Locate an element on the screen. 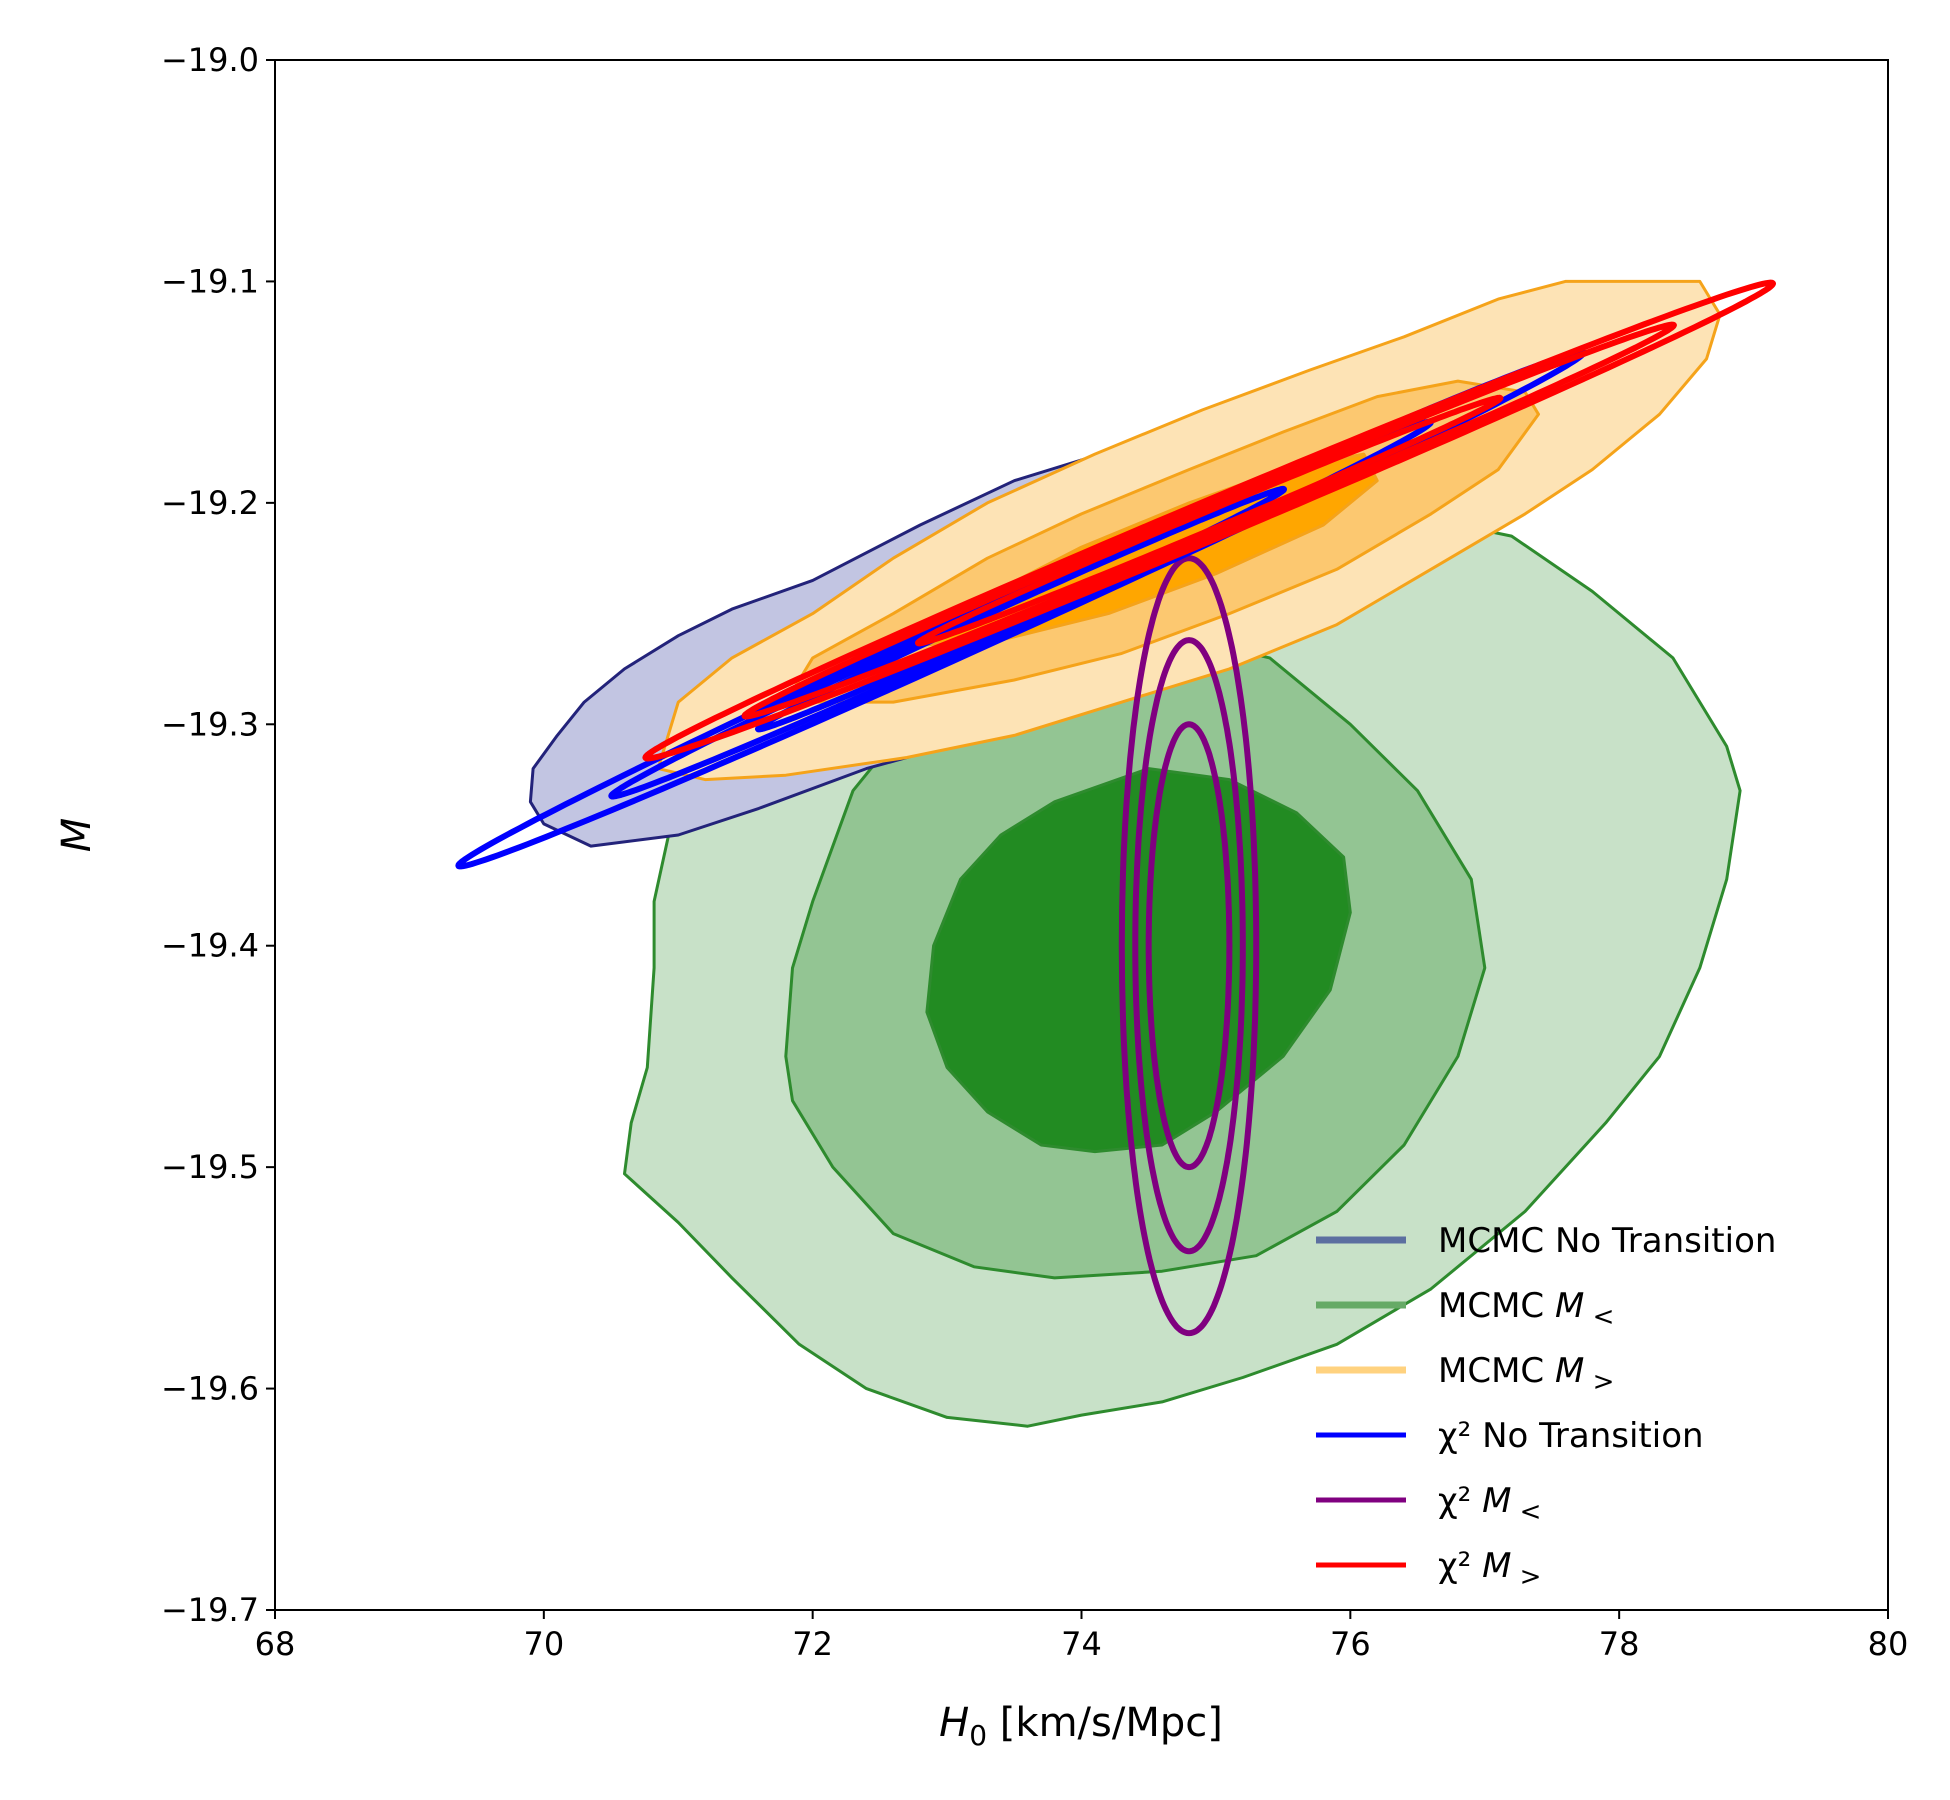 The image size is (1950, 1800). legend-entry-chi-no: χ² No Transition is located at coordinates (1510, 1436).